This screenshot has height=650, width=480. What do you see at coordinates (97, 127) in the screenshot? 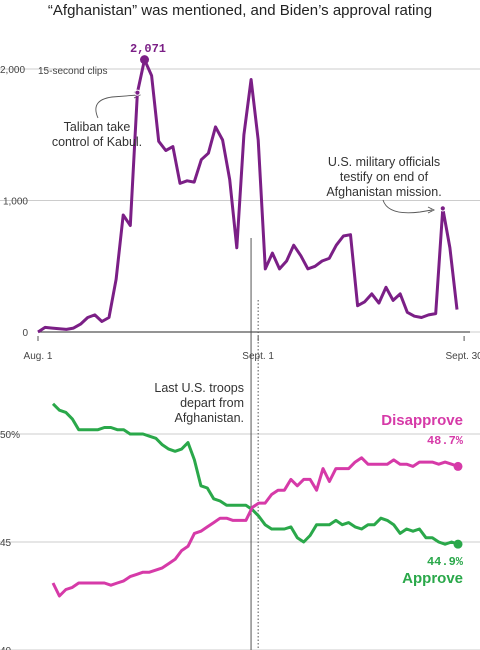
I see `kabul-annotation: Taliban take` at bounding box center [97, 127].